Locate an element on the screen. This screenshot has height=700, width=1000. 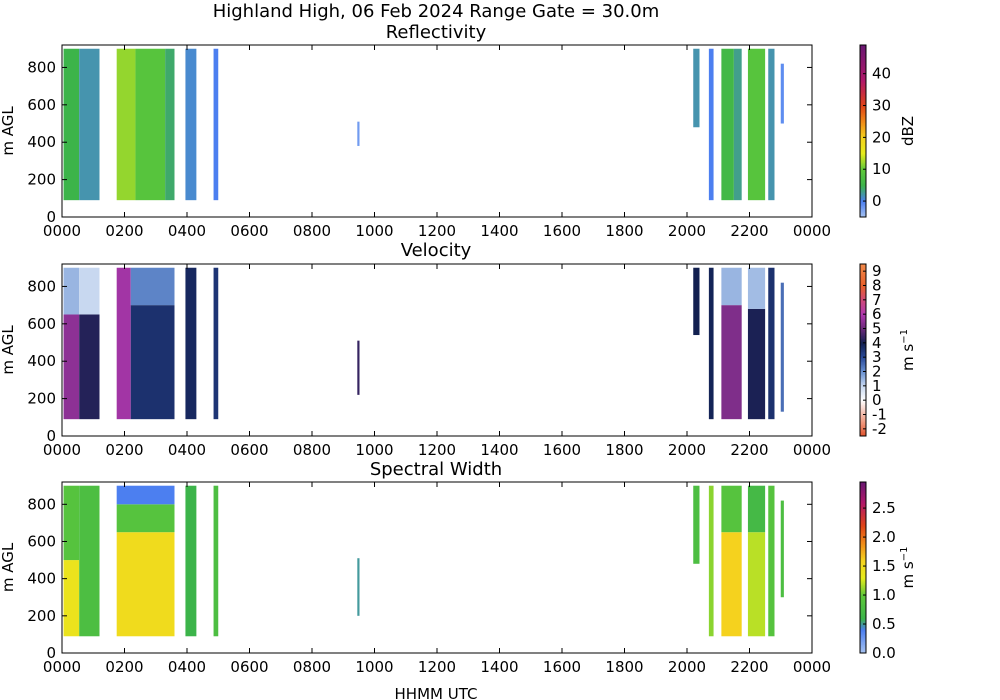
colorbar-tick-label: 8 is located at coordinates (877, 286).